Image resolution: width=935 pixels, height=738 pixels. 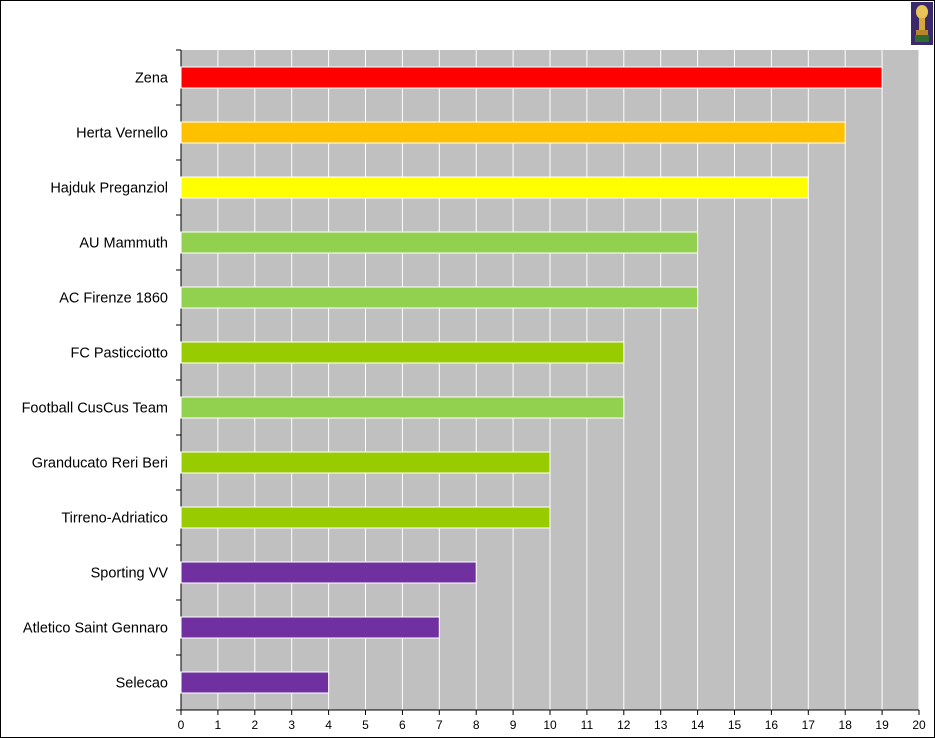 What do you see at coordinates (809, 725) in the screenshot?
I see `x-tick-label: 17` at bounding box center [809, 725].